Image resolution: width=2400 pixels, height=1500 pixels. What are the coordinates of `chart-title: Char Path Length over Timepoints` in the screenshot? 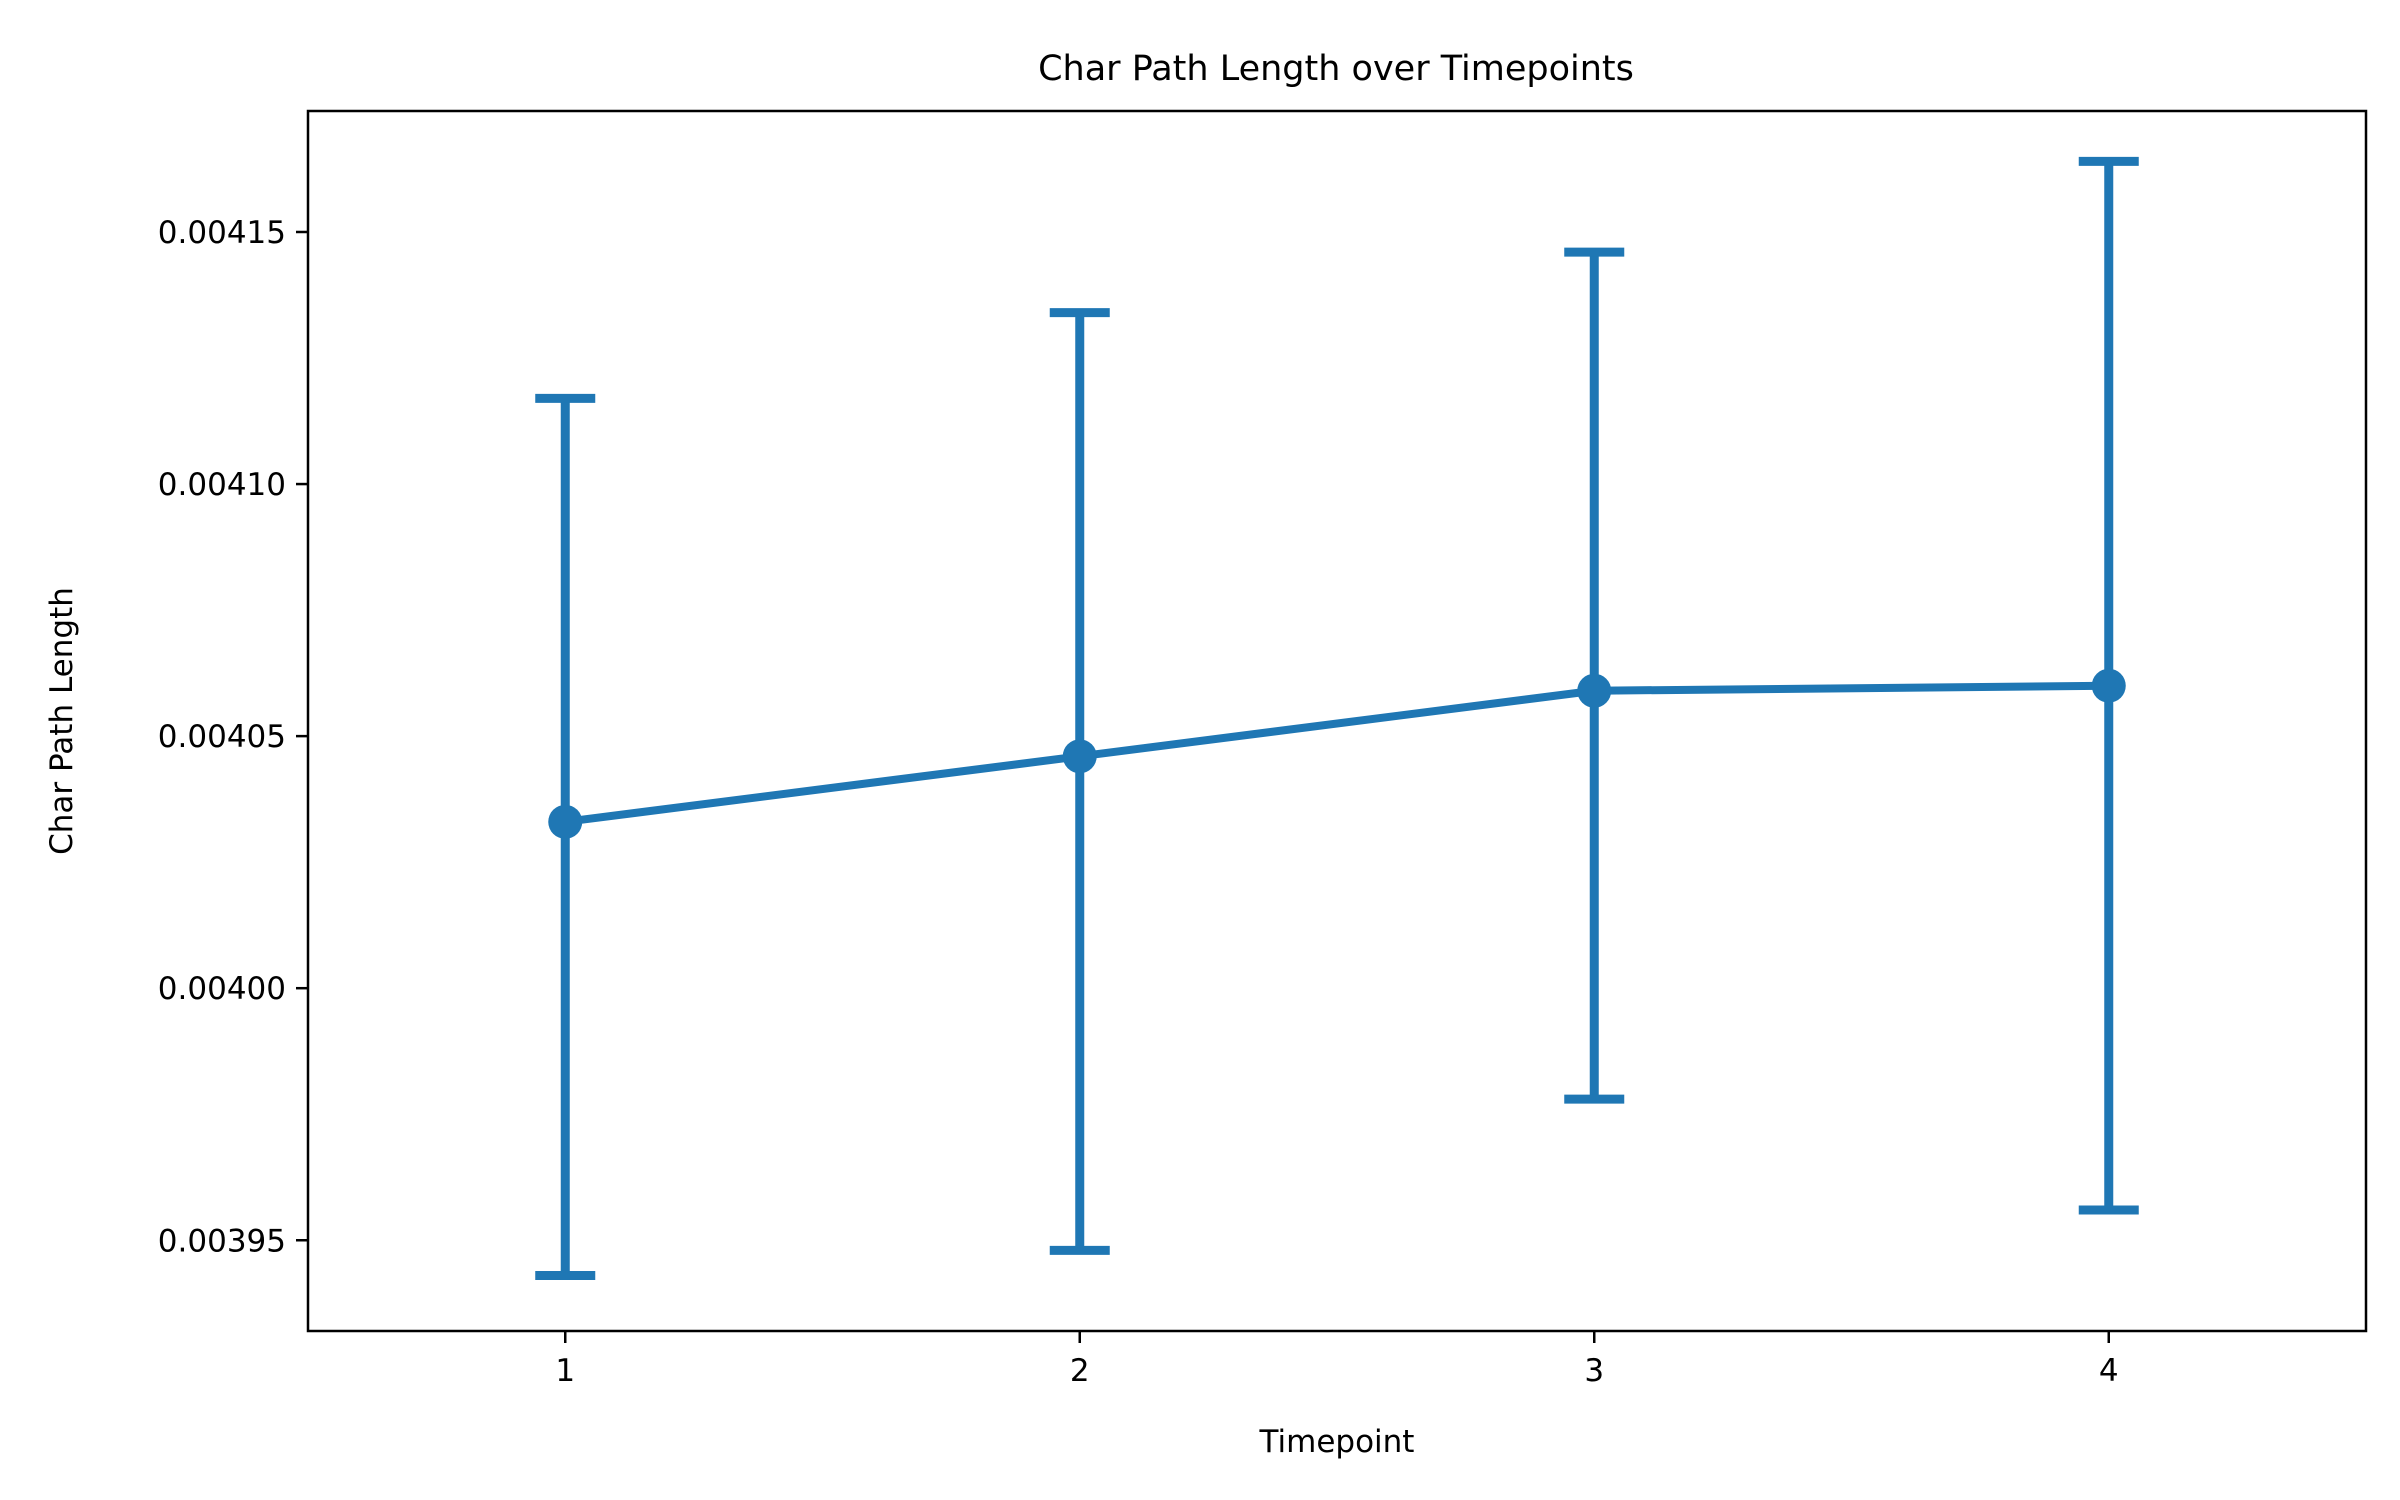 It's located at (1336, 69).